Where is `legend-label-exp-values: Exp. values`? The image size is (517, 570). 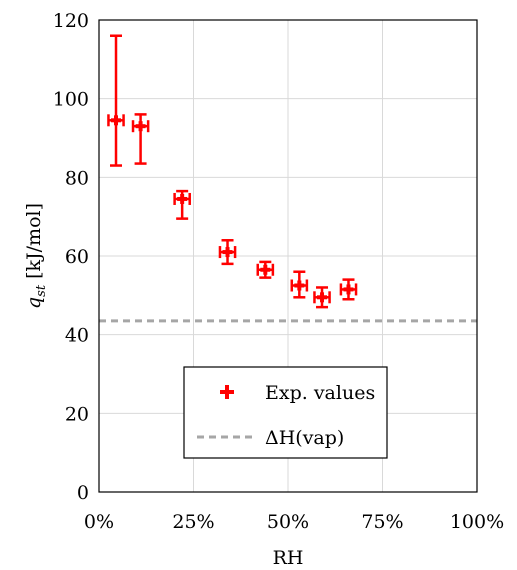
legend-label-exp-values: Exp. values is located at coordinates (320, 393).